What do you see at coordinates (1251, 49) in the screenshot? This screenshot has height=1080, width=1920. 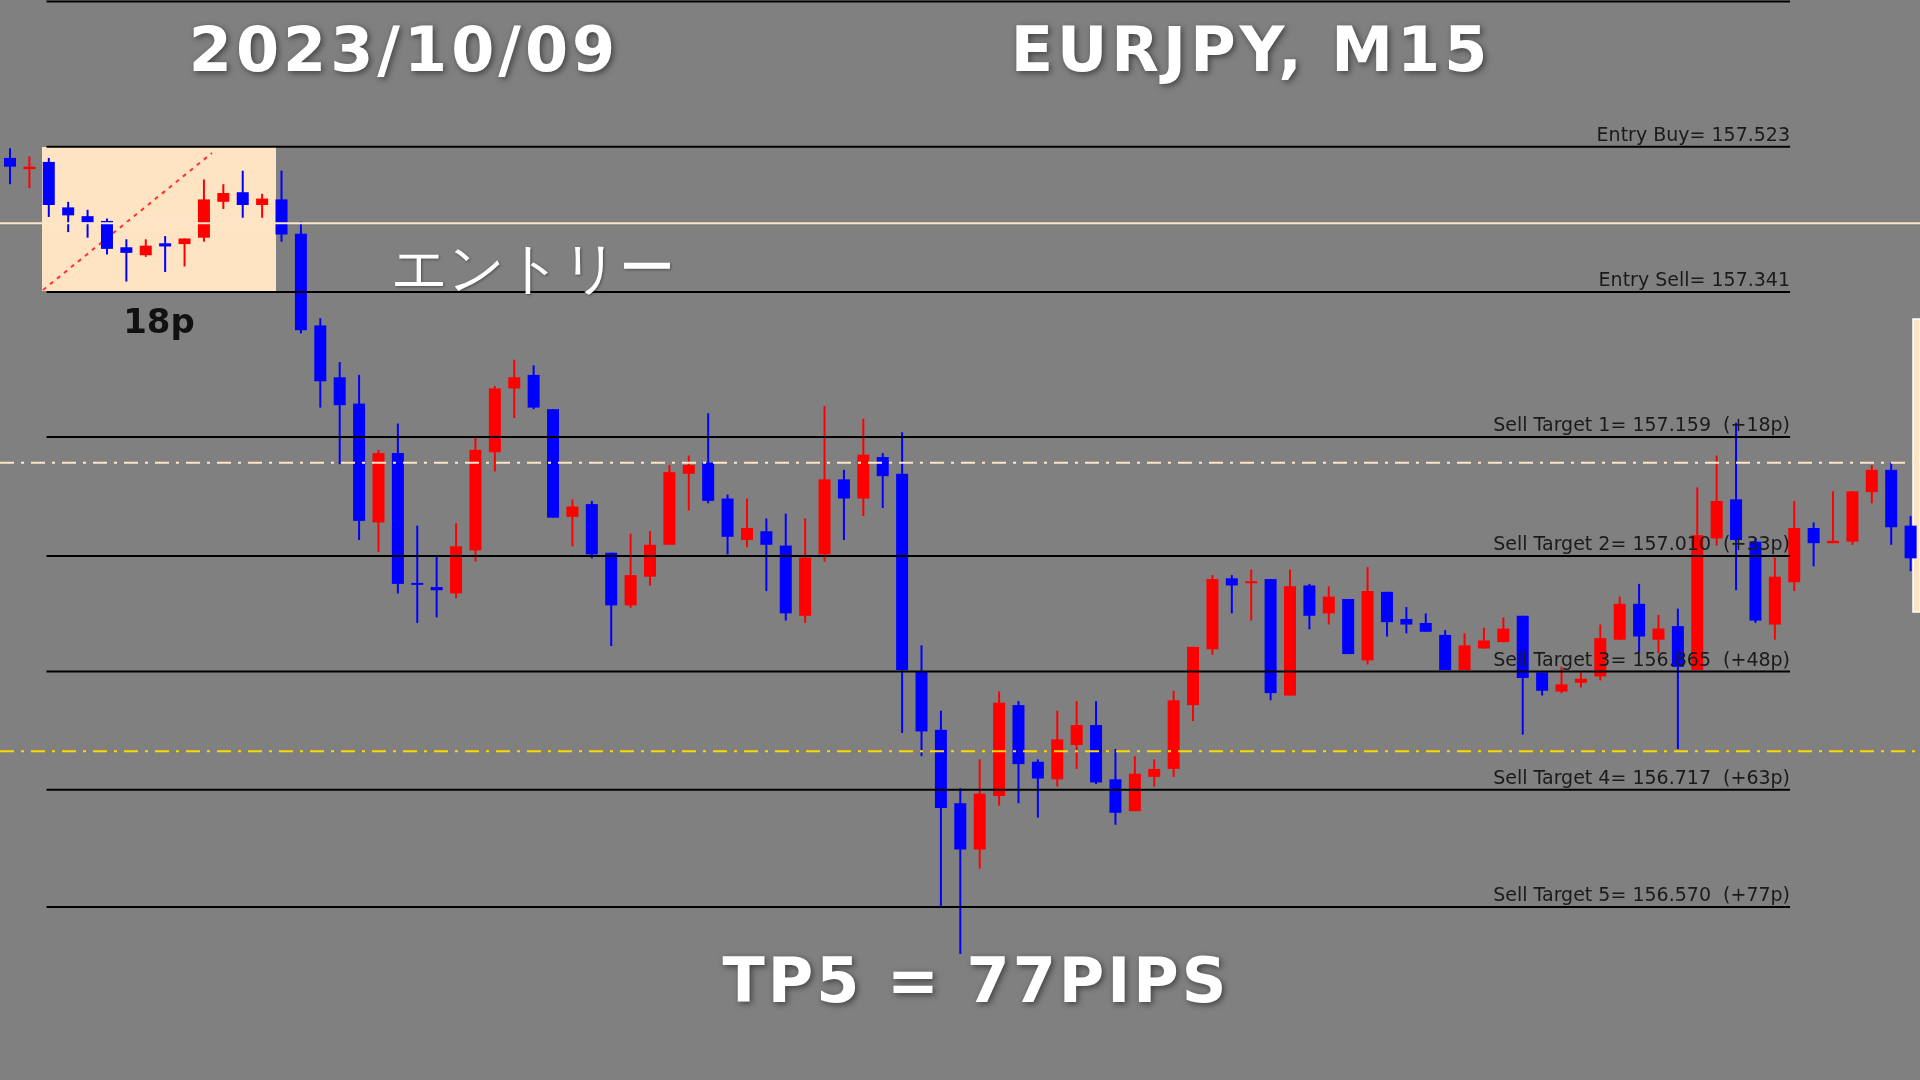 I see `chart-subtitle: EURJPY, M15` at bounding box center [1251, 49].